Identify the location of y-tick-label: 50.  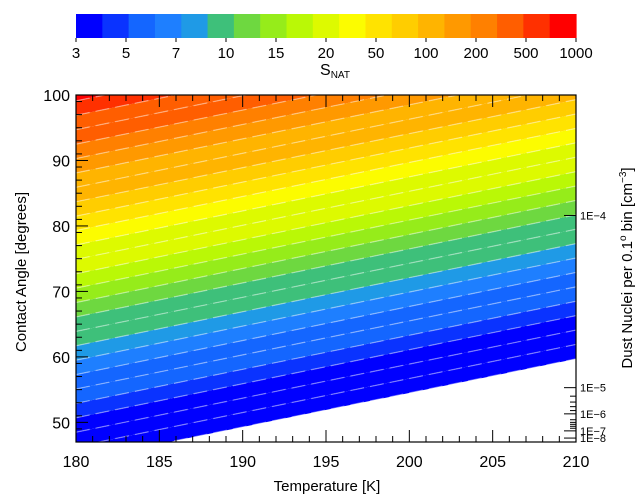
(61, 423).